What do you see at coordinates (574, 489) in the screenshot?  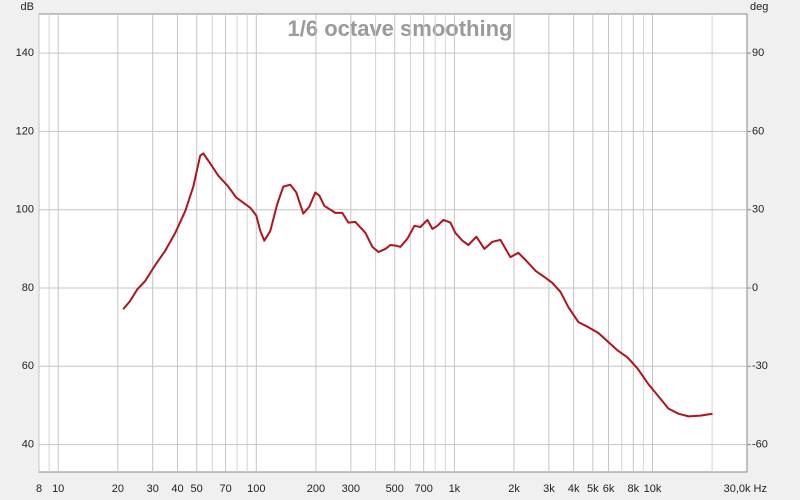 I see `x-tick-label: 4k` at bounding box center [574, 489].